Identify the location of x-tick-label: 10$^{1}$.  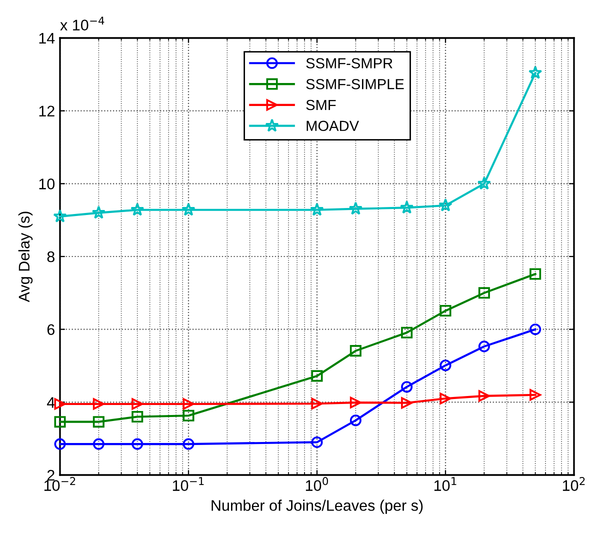
(445, 484).